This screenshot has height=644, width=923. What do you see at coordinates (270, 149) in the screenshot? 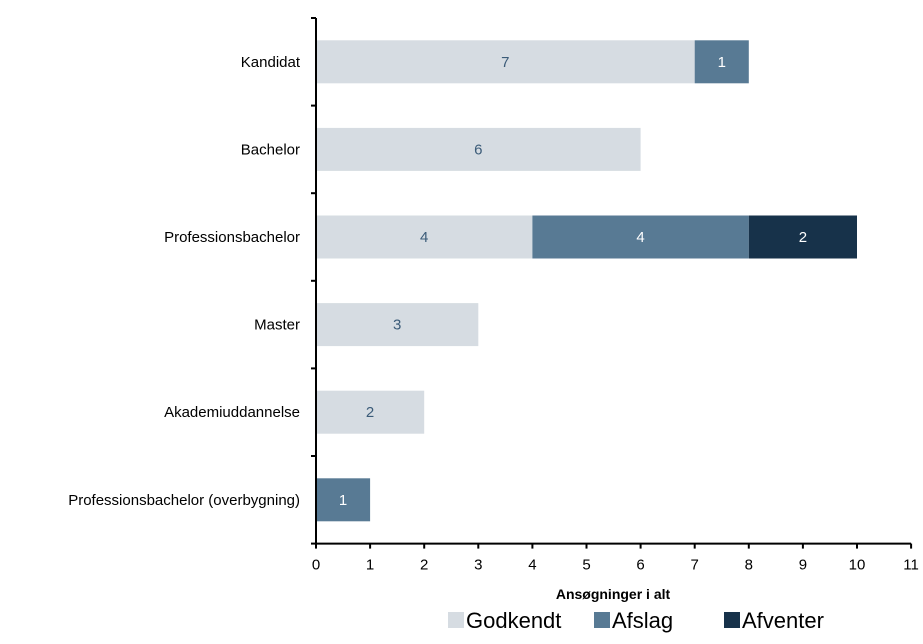
I see `category-label-bachelor: Bachelor` at bounding box center [270, 149].